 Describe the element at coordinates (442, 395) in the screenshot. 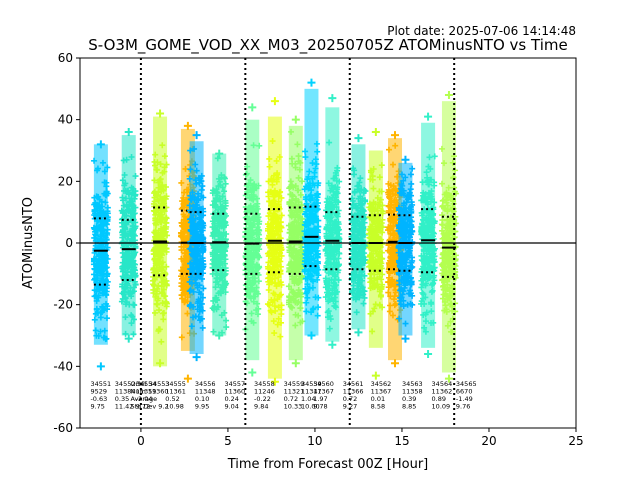

I see `orbit-annotation: 34564 11362 0.89 10.09` at that location.